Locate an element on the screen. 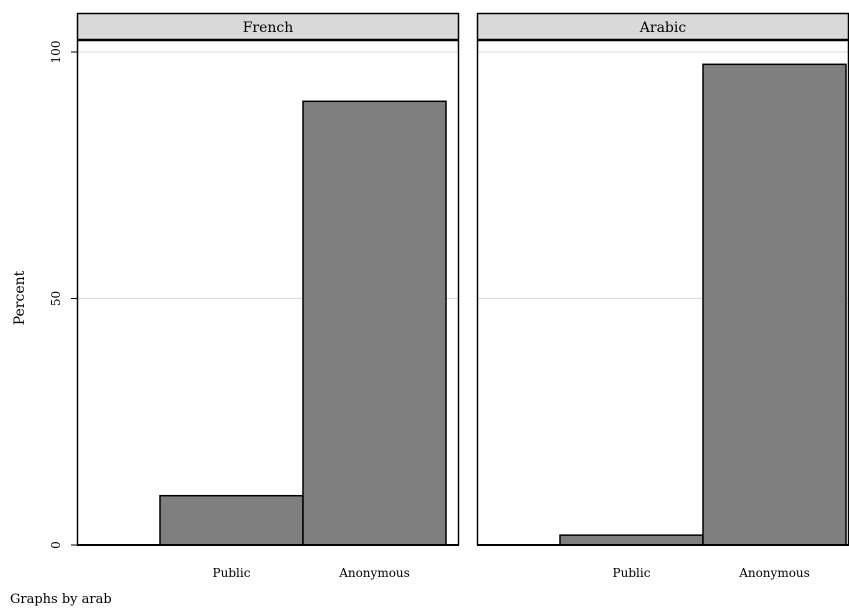 This screenshot has width=849, height=611. bar-french-public is located at coordinates (231, 520).